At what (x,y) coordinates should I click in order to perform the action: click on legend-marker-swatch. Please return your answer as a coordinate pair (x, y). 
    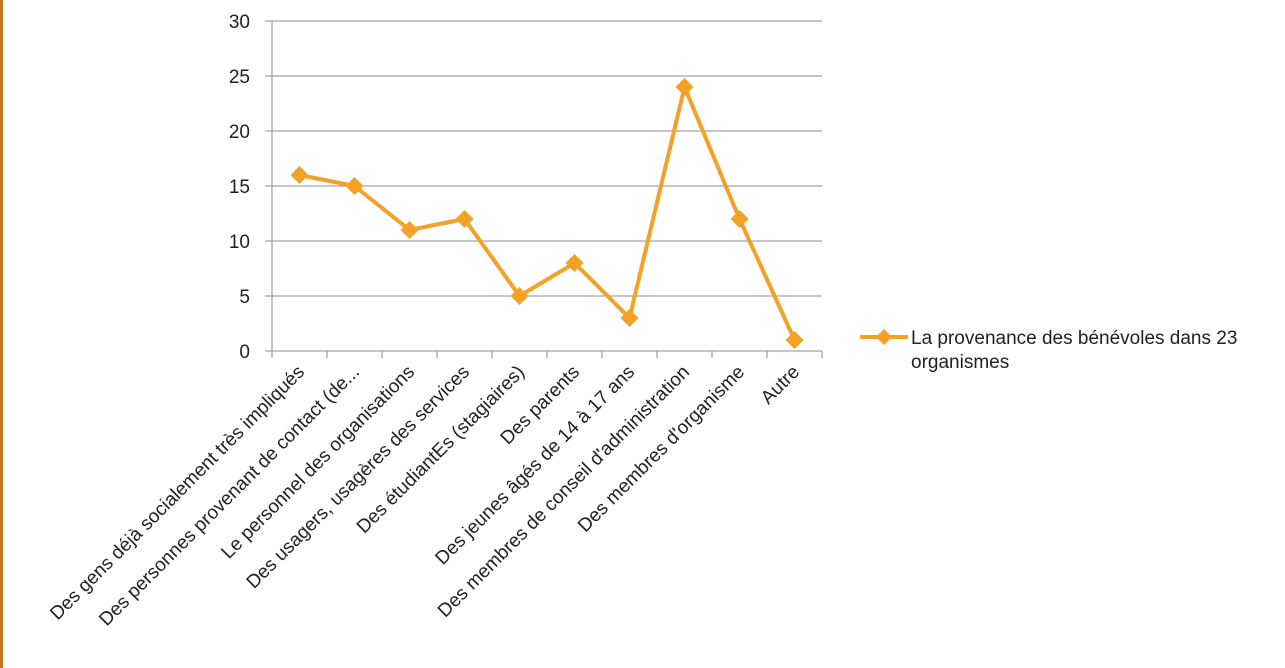
    Looking at the image, I should click on (884, 337).